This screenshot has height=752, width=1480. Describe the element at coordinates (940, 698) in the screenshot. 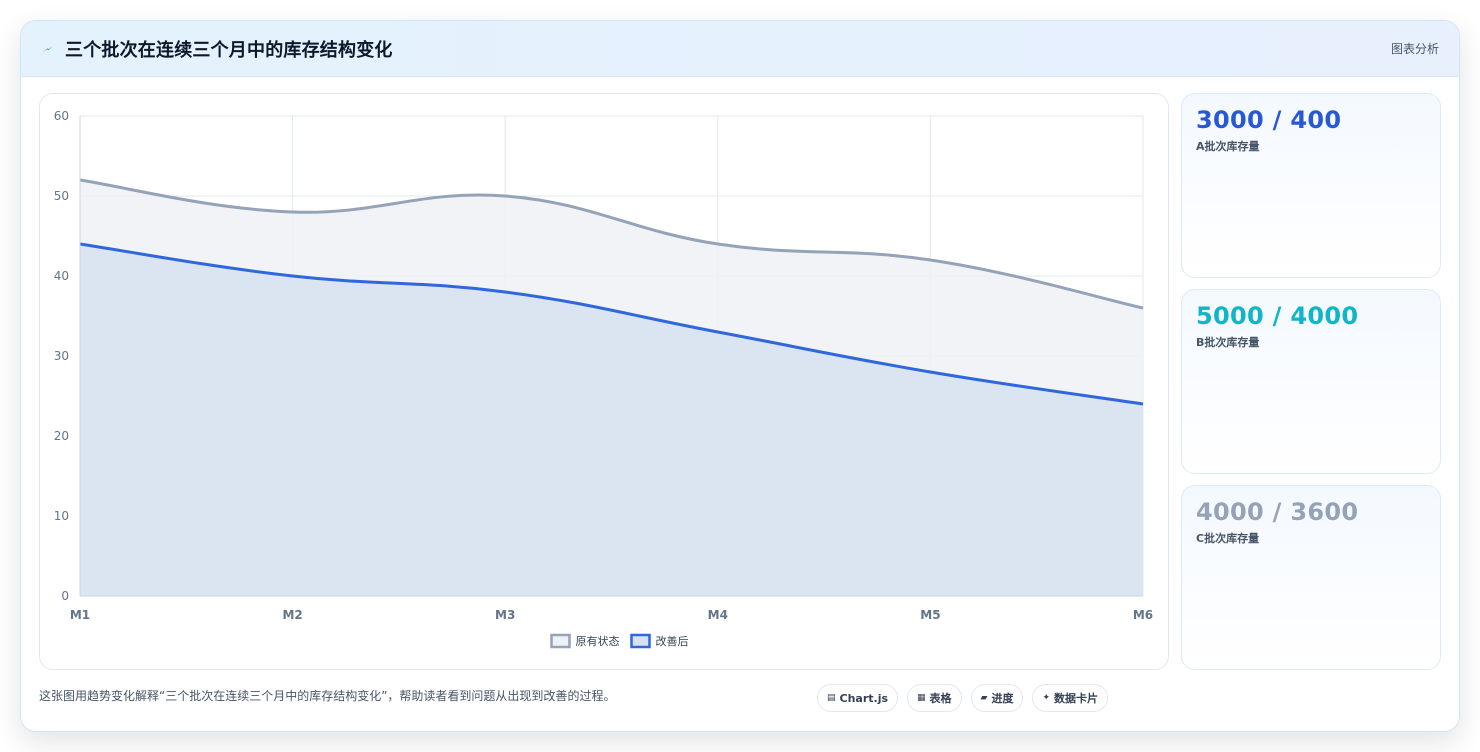

I see `chip-label: 表格` at that location.